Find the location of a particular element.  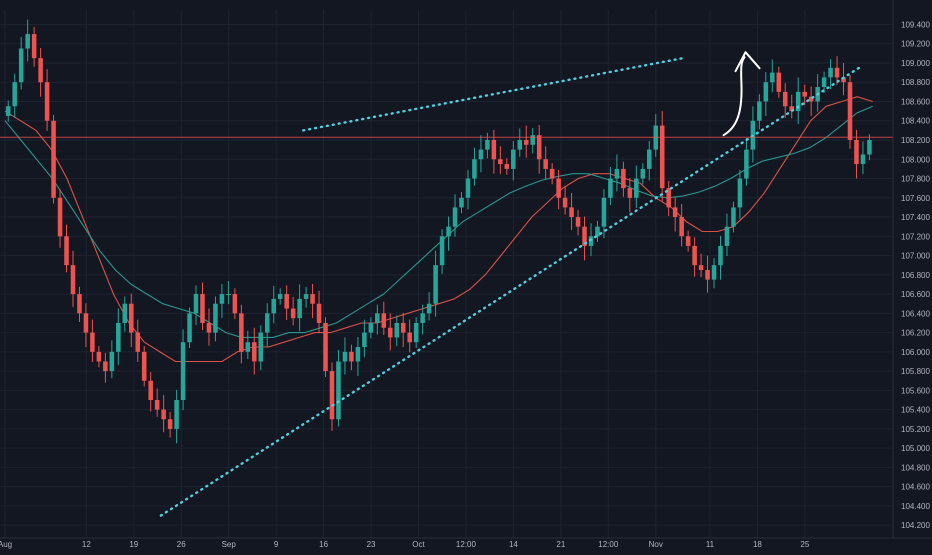

time-tick-label: 12:00 is located at coordinates (466, 544).